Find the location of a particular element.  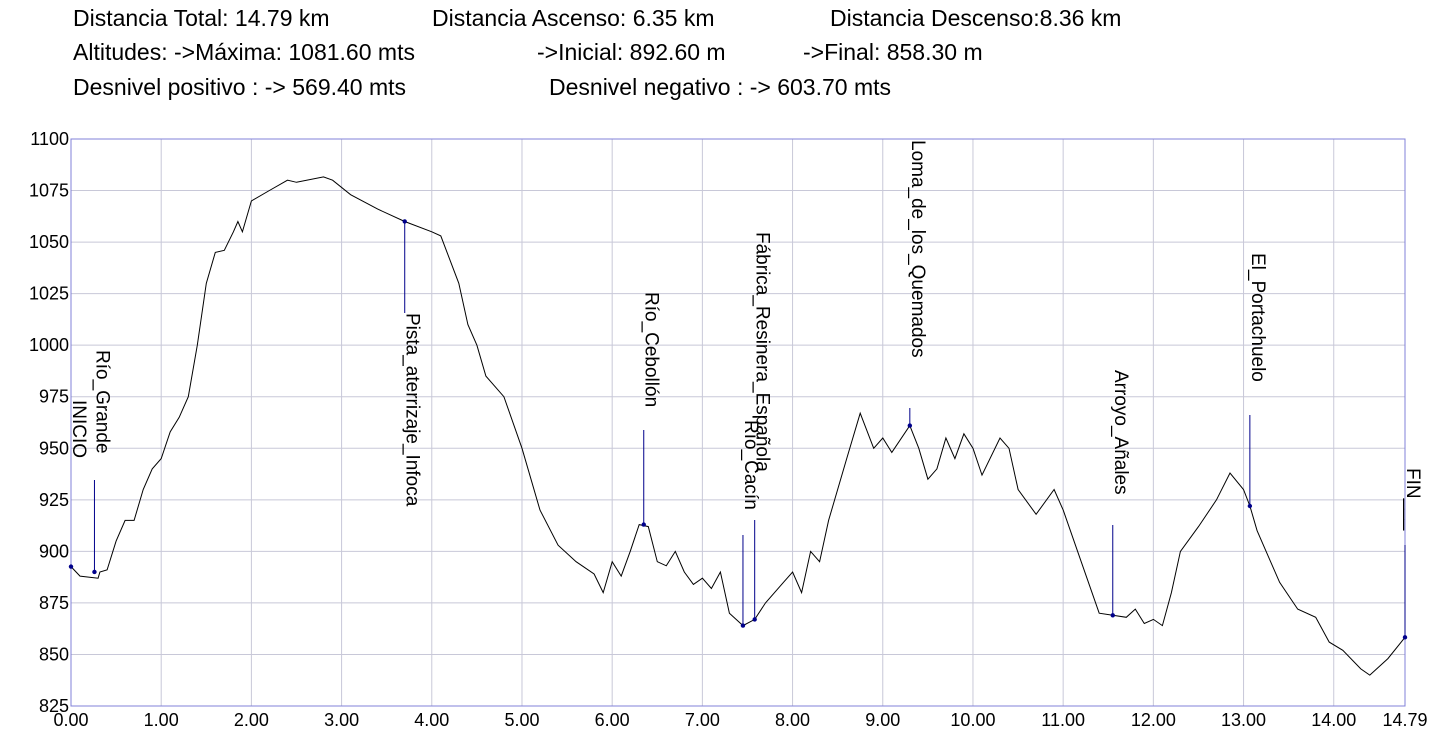

y-tick-label: 975 is located at coordinates (54, 397).